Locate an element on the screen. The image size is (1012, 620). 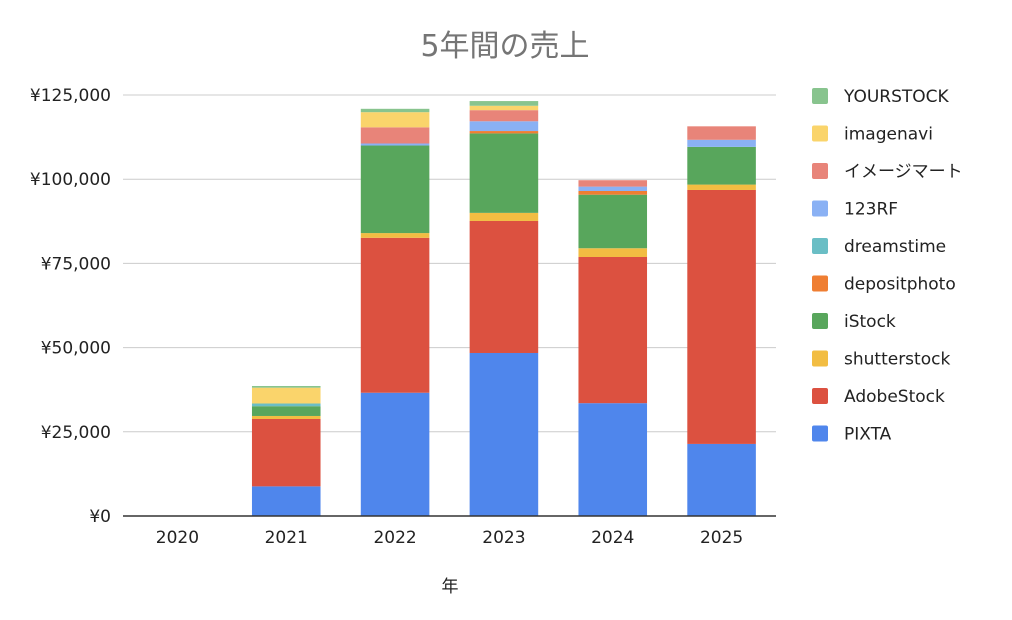
chart-title: 5年間の売上 is located at coordinates (504, 46).